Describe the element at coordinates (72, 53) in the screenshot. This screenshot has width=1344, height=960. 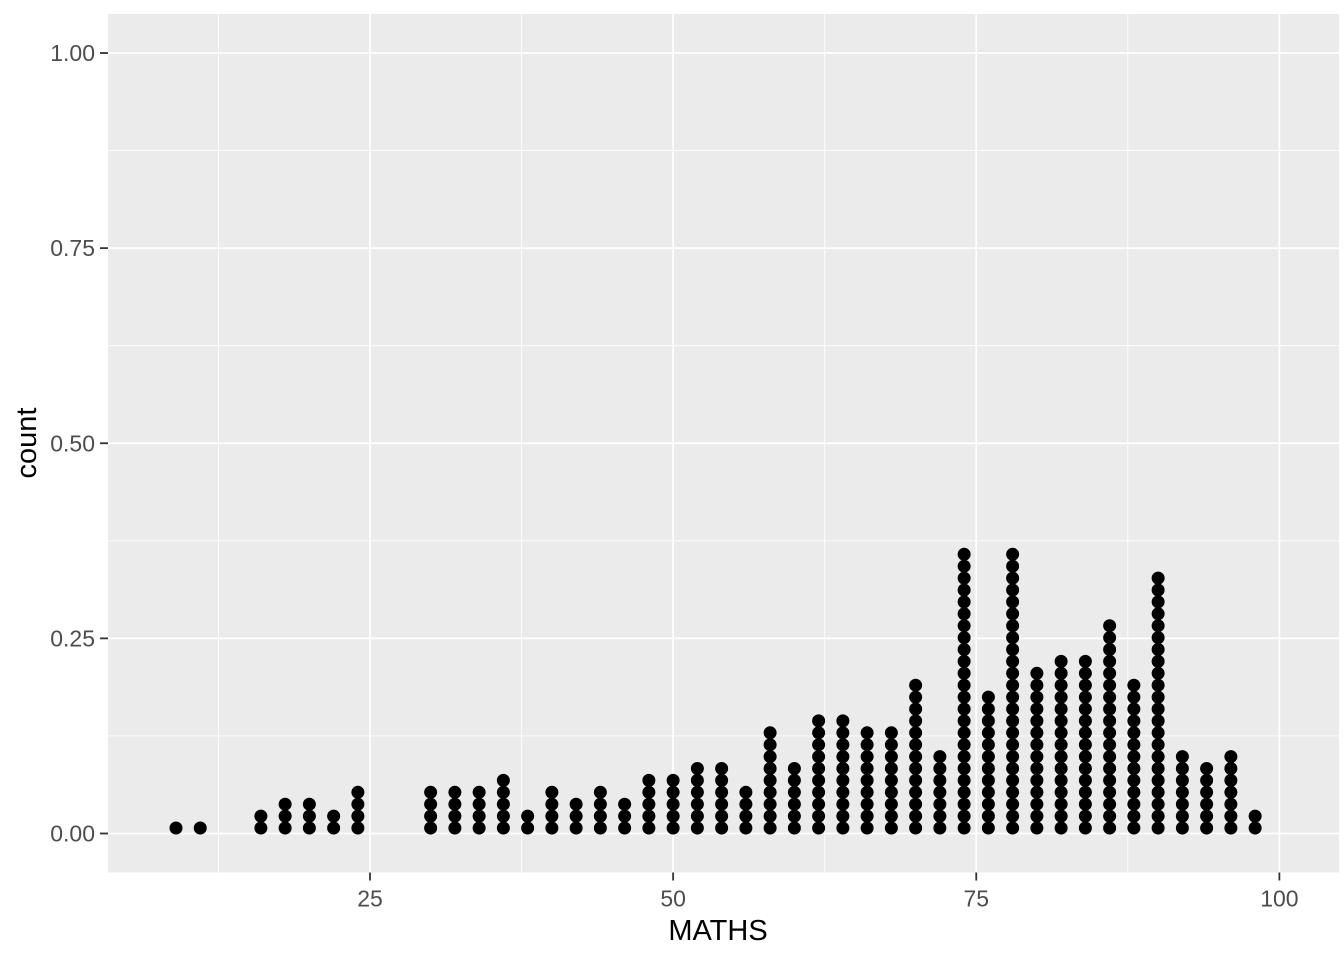
I see `y-axis-tick-label: 1.00` at that location.